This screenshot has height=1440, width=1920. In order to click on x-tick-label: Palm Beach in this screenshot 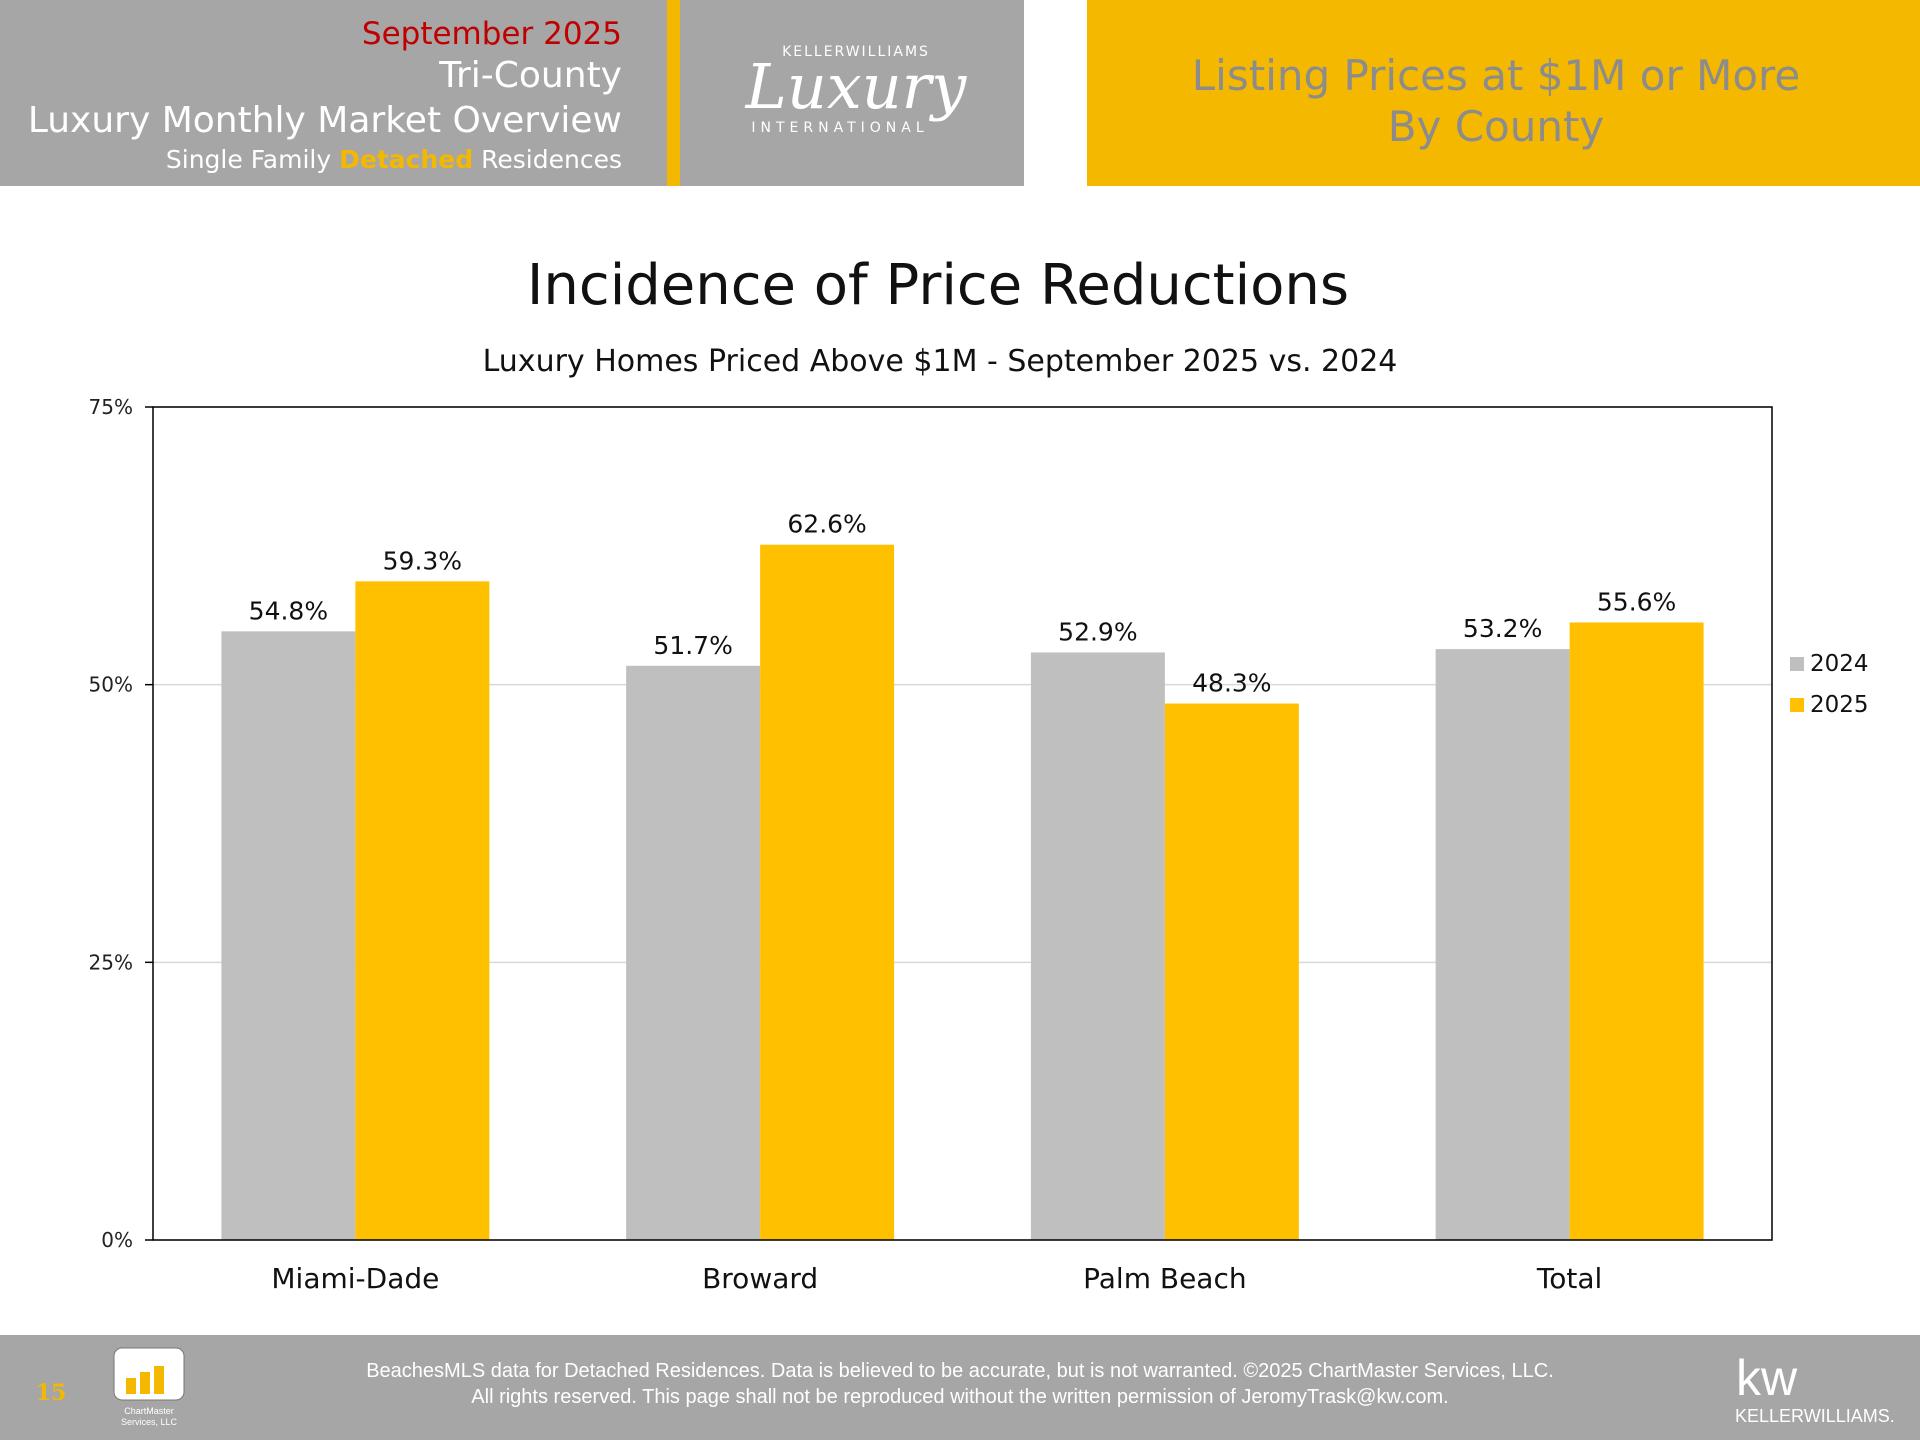, I will do `click(1164, 1278)`.